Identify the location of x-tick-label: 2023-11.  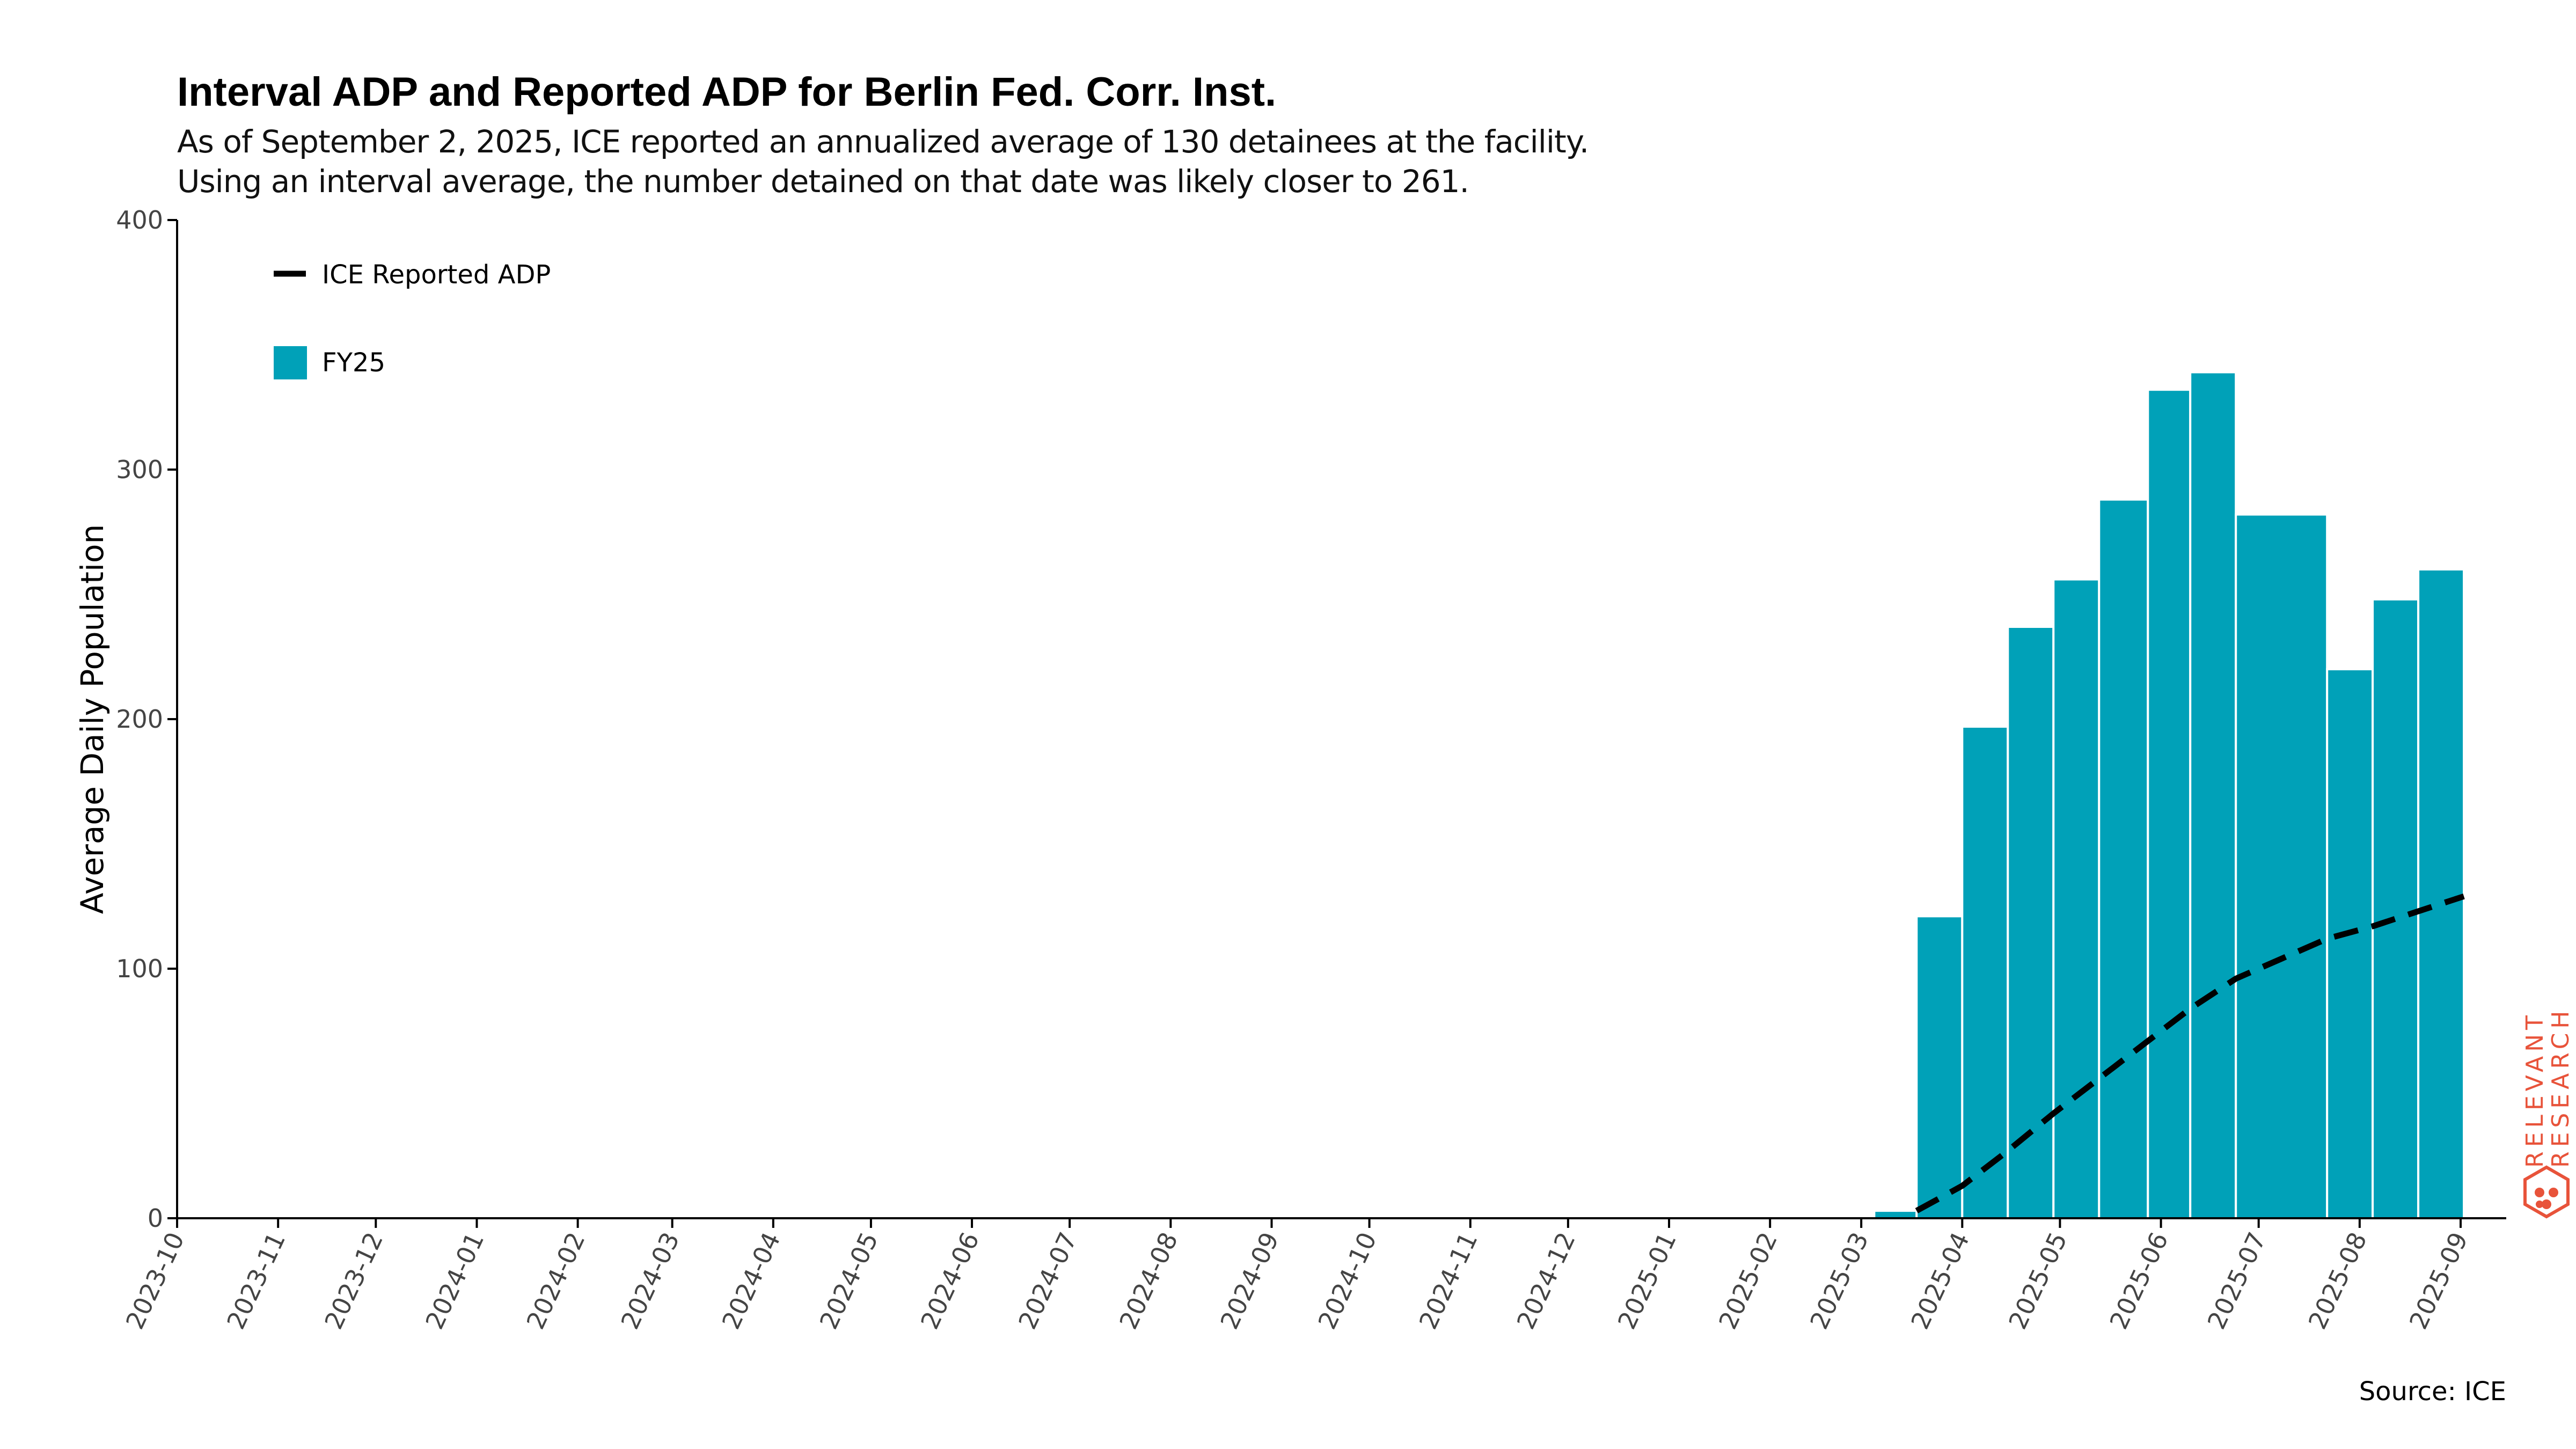
(256, 1281).